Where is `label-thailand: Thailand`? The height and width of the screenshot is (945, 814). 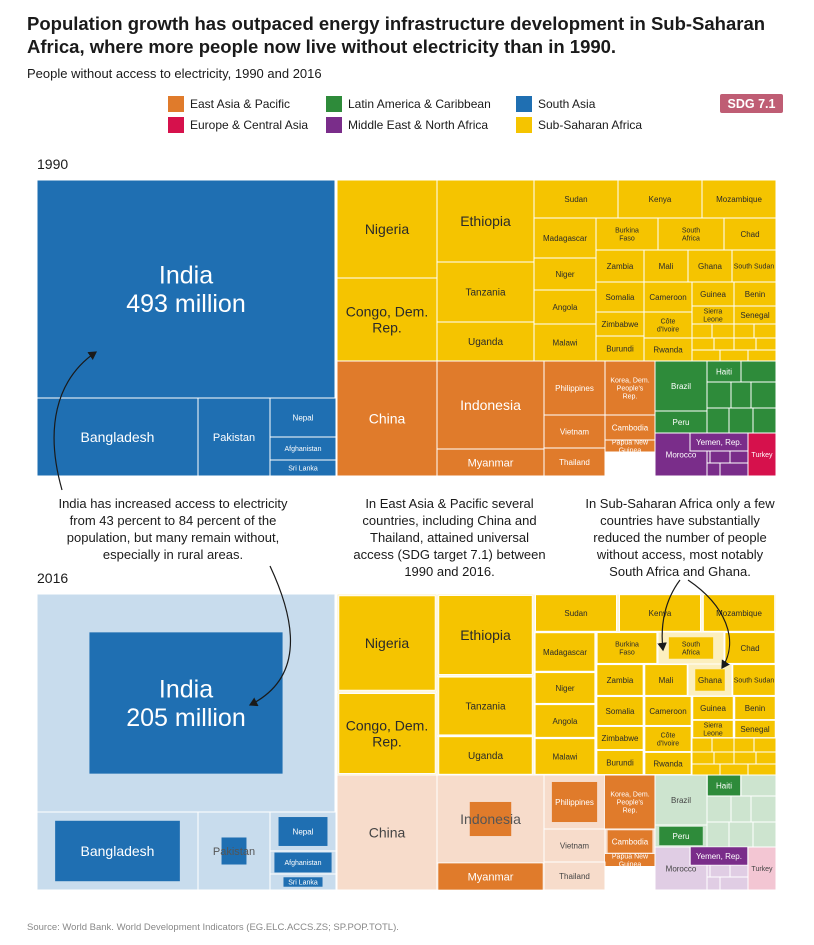 label-thailand: Thailand is located at coordinates (574, 876).